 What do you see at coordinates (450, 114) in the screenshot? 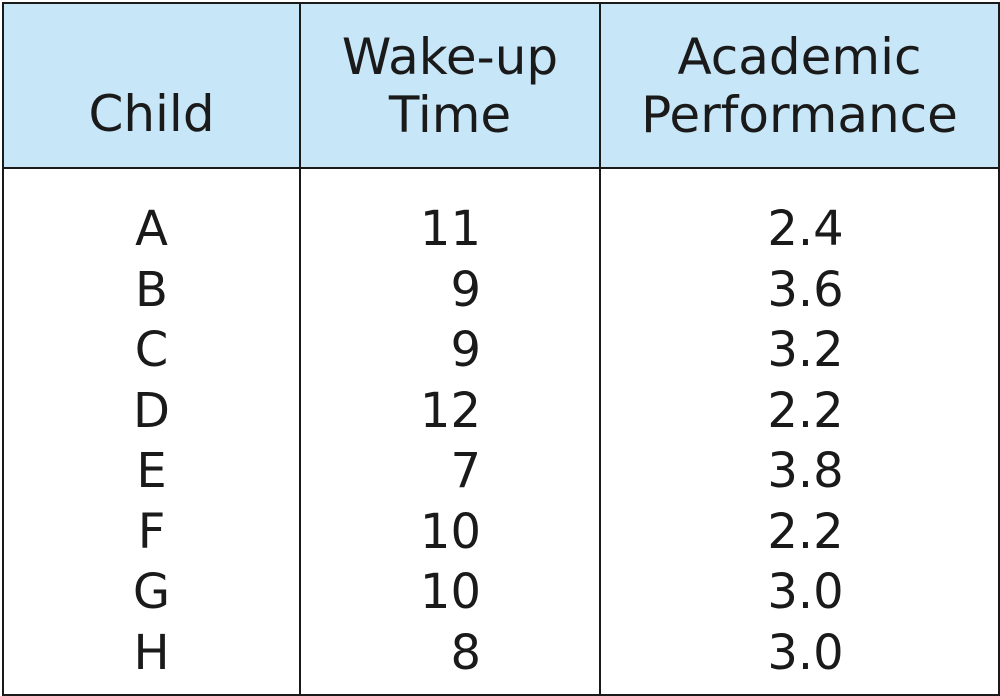
I see `header-wake-line-2: Time` at bounding box center [450, 114].